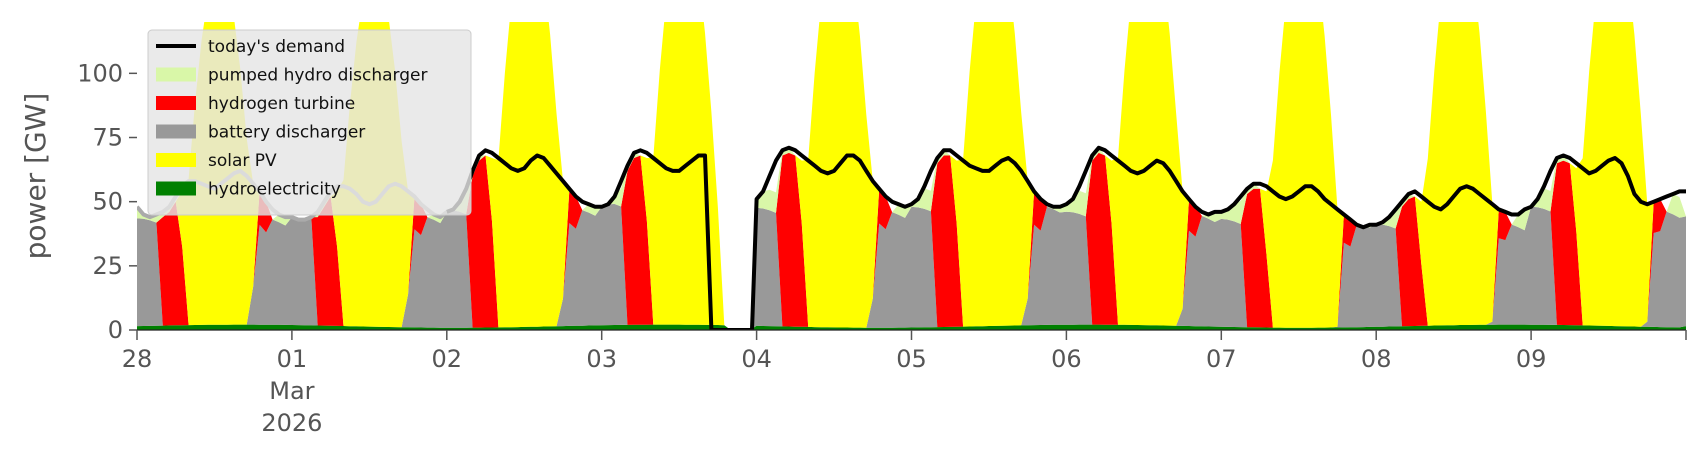  What do you see at coordinates (281, 104) in the screenshot?
I see `legend-label: hydrogen turbine` at bounding box center [281, 104].